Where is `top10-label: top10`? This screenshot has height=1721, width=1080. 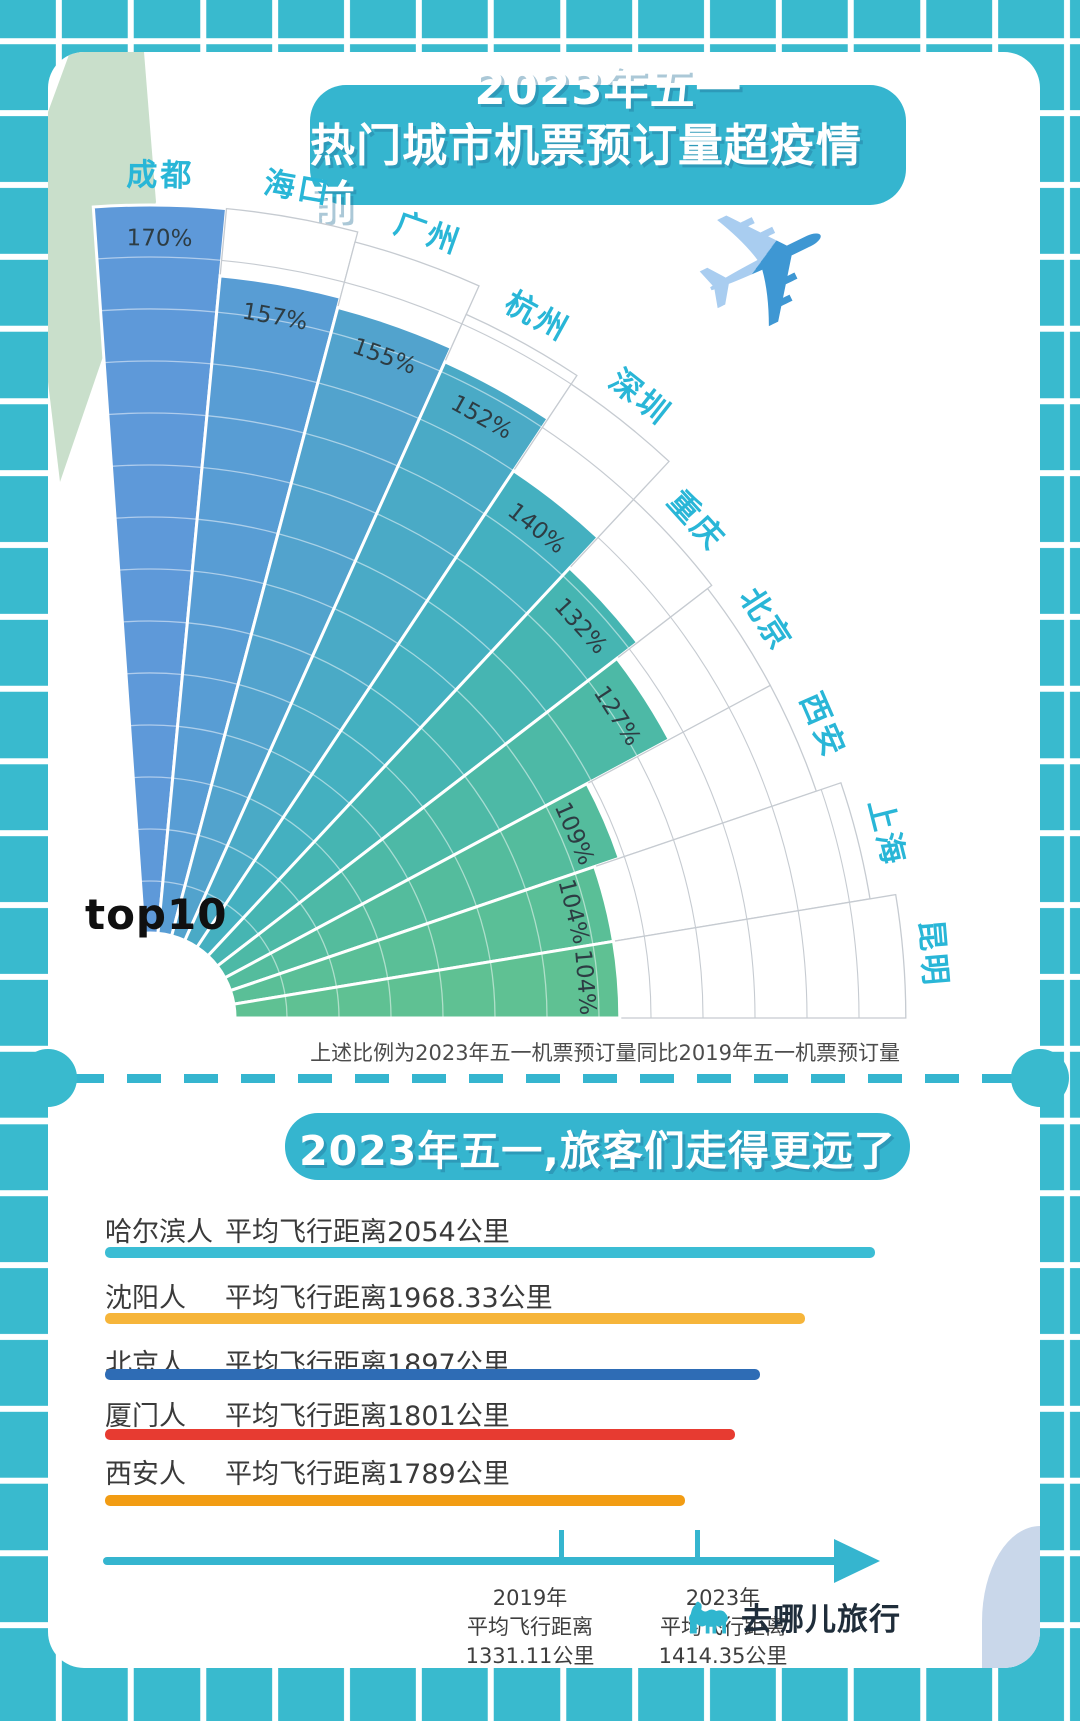
top10-label: top10 is located at coordinates (156, 914).